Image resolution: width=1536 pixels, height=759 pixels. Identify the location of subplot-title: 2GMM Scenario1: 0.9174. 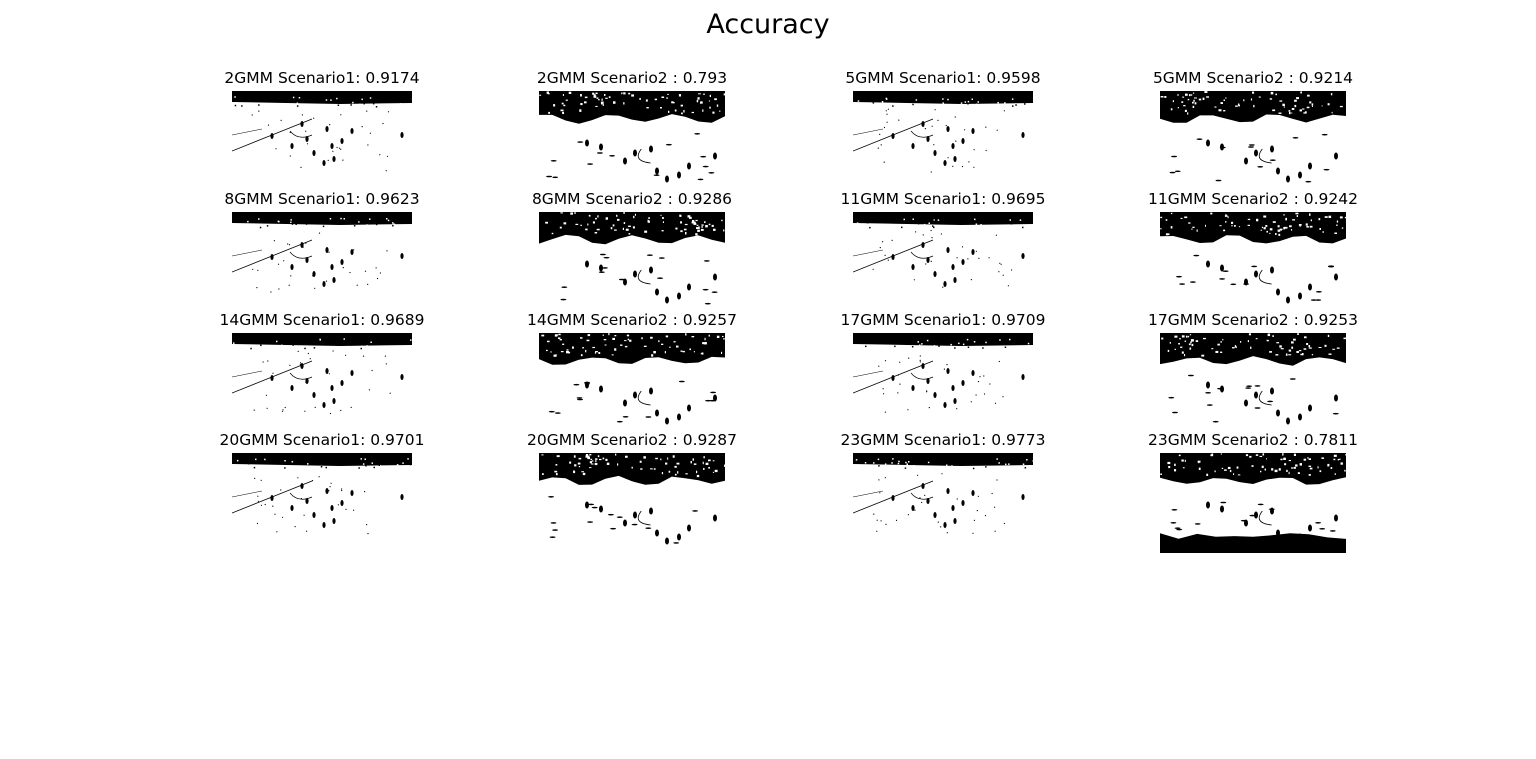
(322, 78).